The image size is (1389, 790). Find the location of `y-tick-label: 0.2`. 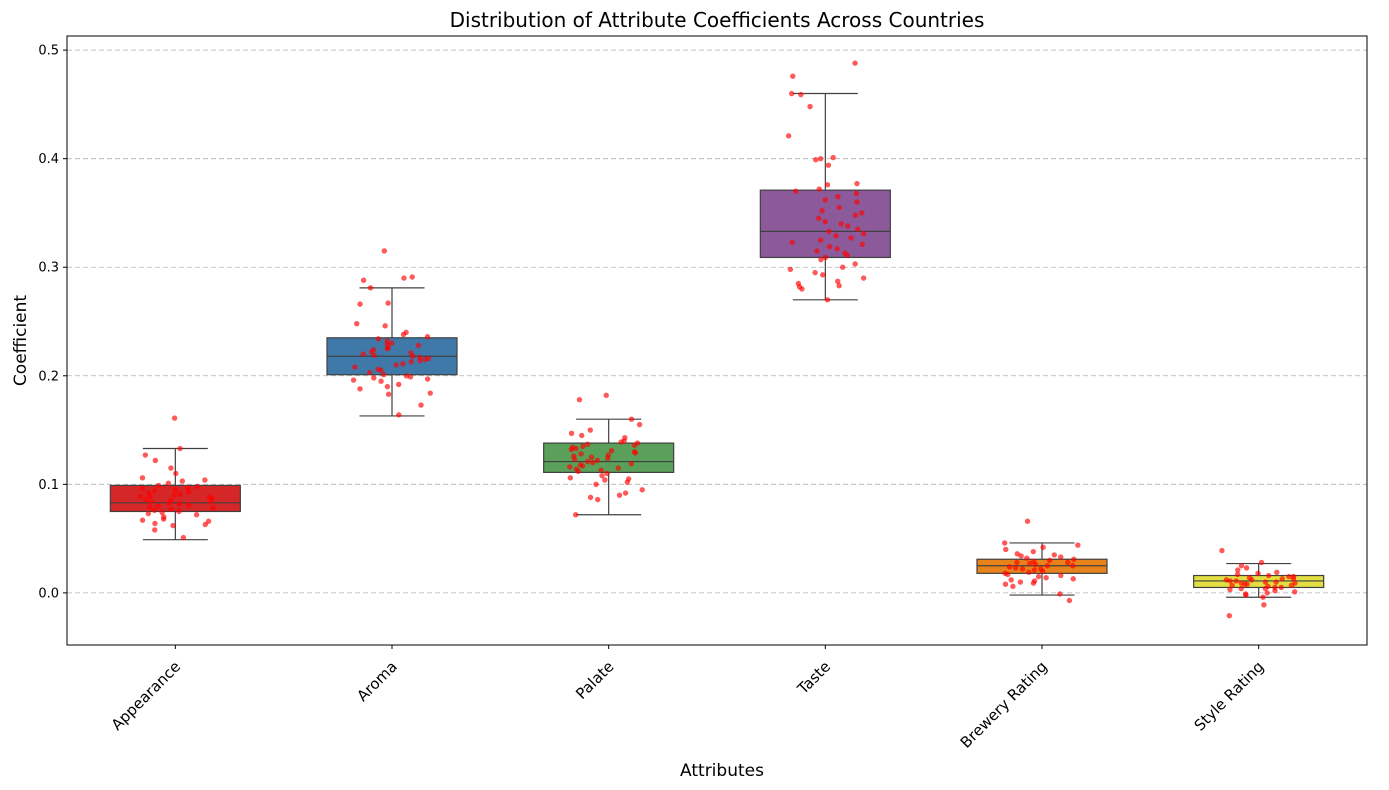

y-tick-label: 0.2 is located at coordinates (48, 376).